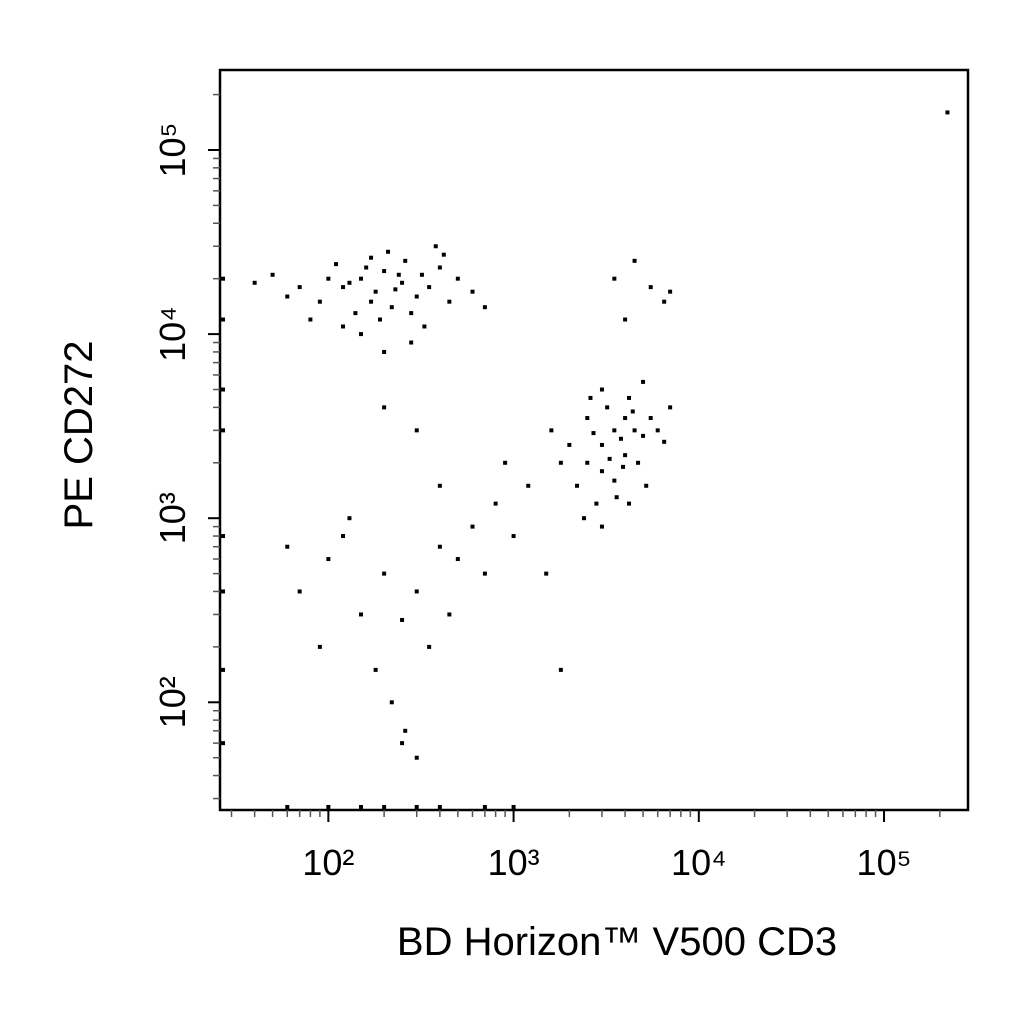 The image size is (1024, 1029). What do you see at coordinates (328, 862) in the screenshot?
I see `x-tick-label: 10²` at bounding box center [328, 862].